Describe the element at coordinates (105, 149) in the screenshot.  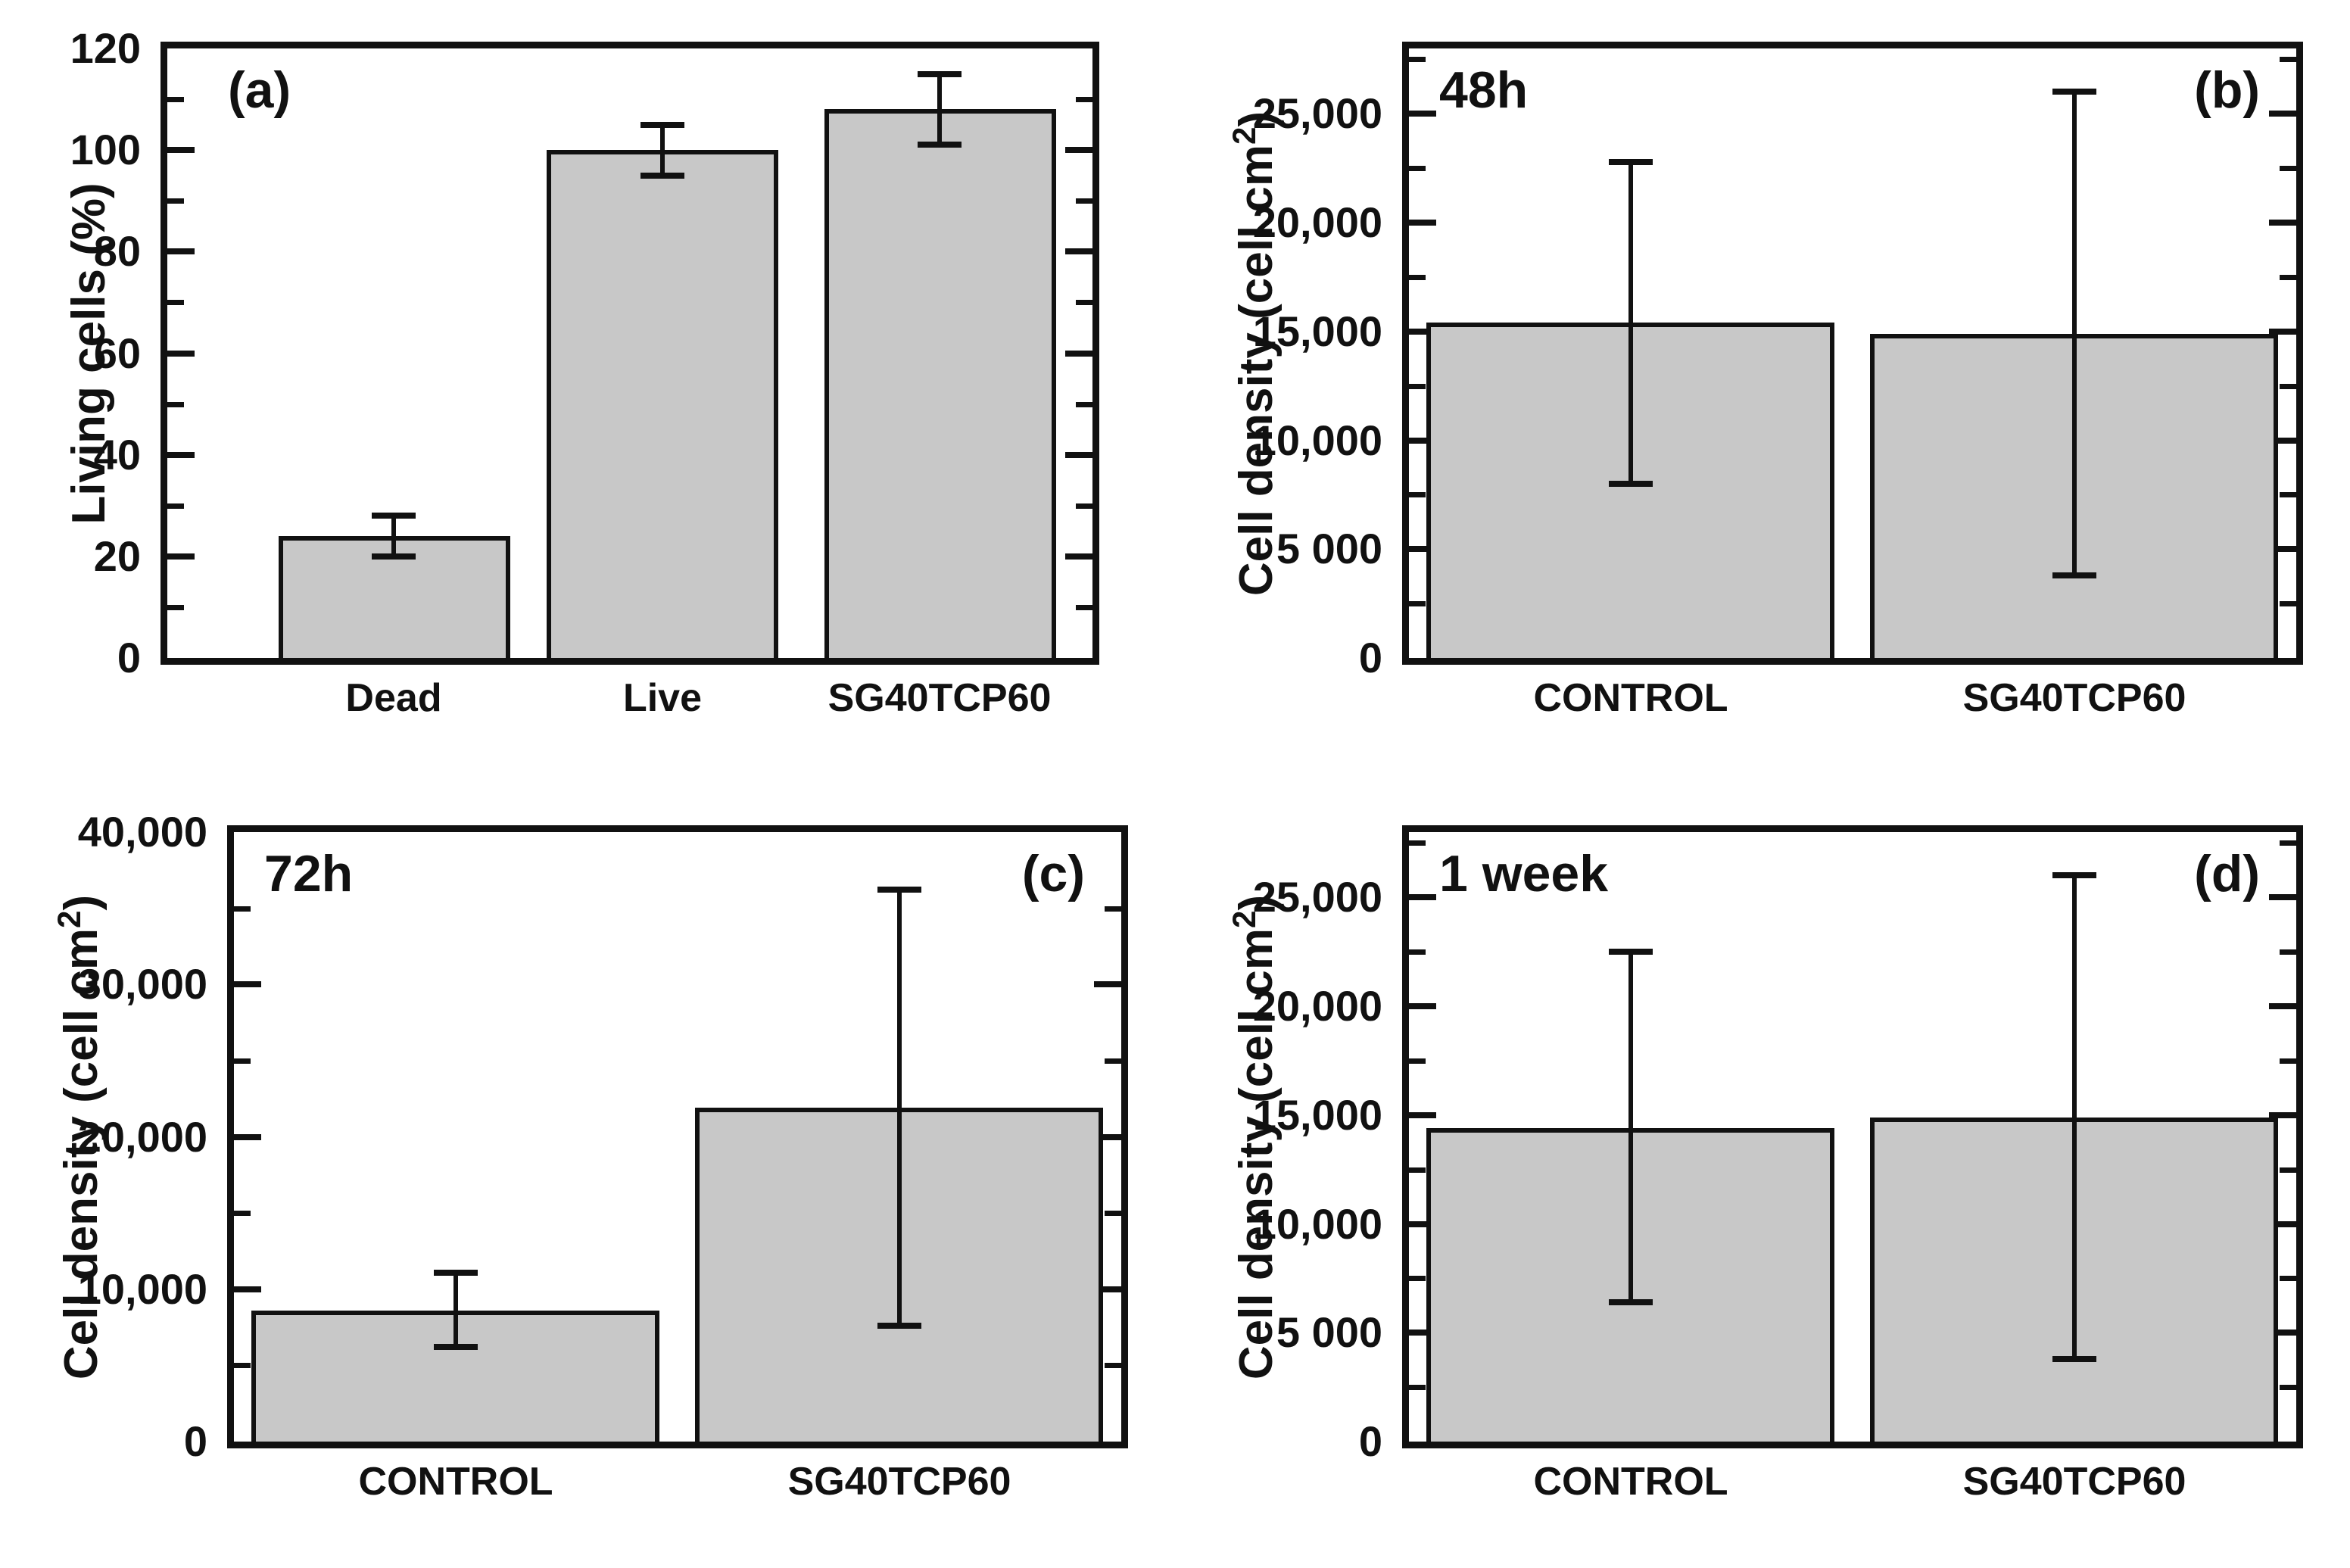
I see `y-tick-label: 100` at that location.